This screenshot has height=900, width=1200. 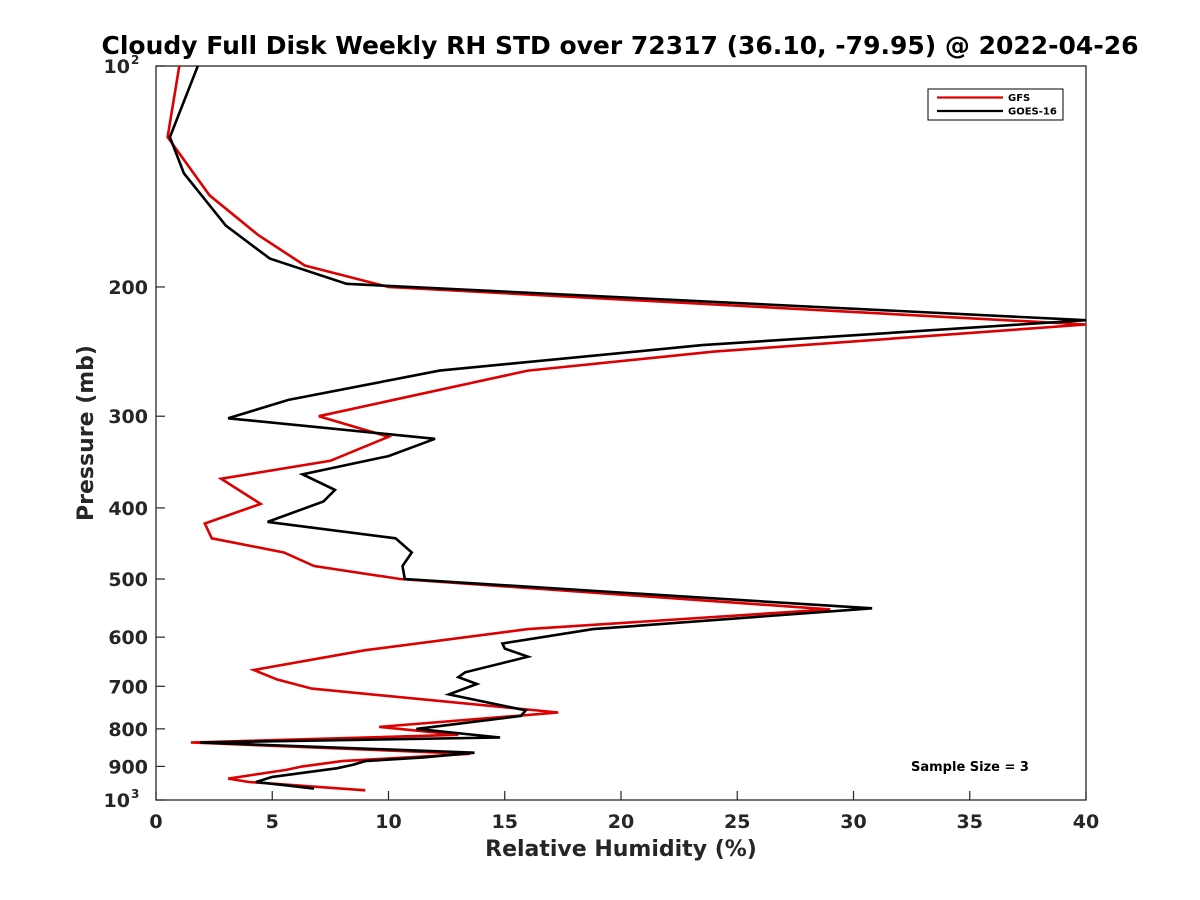 I want to click on y-axis-label: Pressure (mb), so click(x=86, y=433).